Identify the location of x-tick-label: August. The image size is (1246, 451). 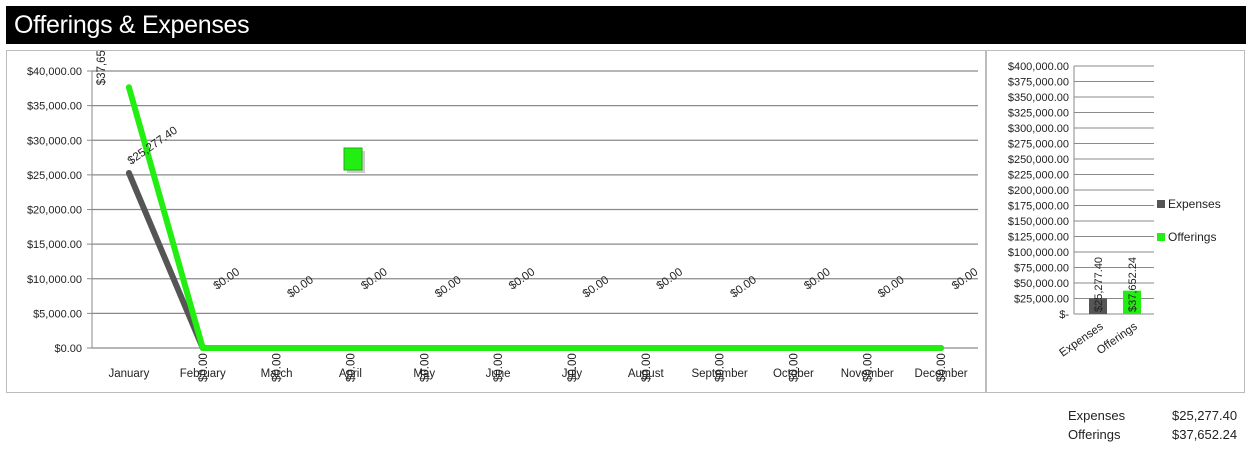
(646, 374).